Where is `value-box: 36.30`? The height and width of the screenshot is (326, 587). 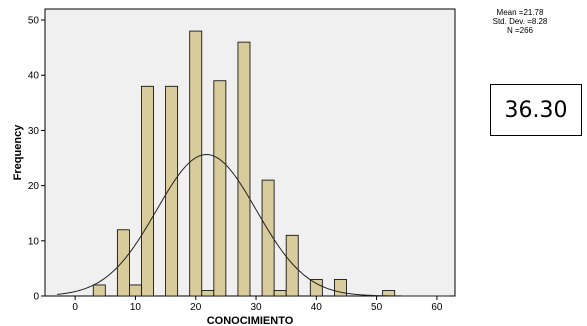 value-box: 36.30 is located at coordinates (536, 110).